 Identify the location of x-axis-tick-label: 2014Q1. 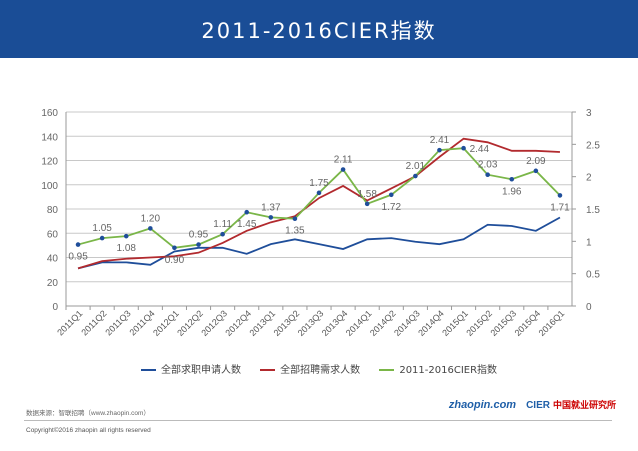
(359, 323).